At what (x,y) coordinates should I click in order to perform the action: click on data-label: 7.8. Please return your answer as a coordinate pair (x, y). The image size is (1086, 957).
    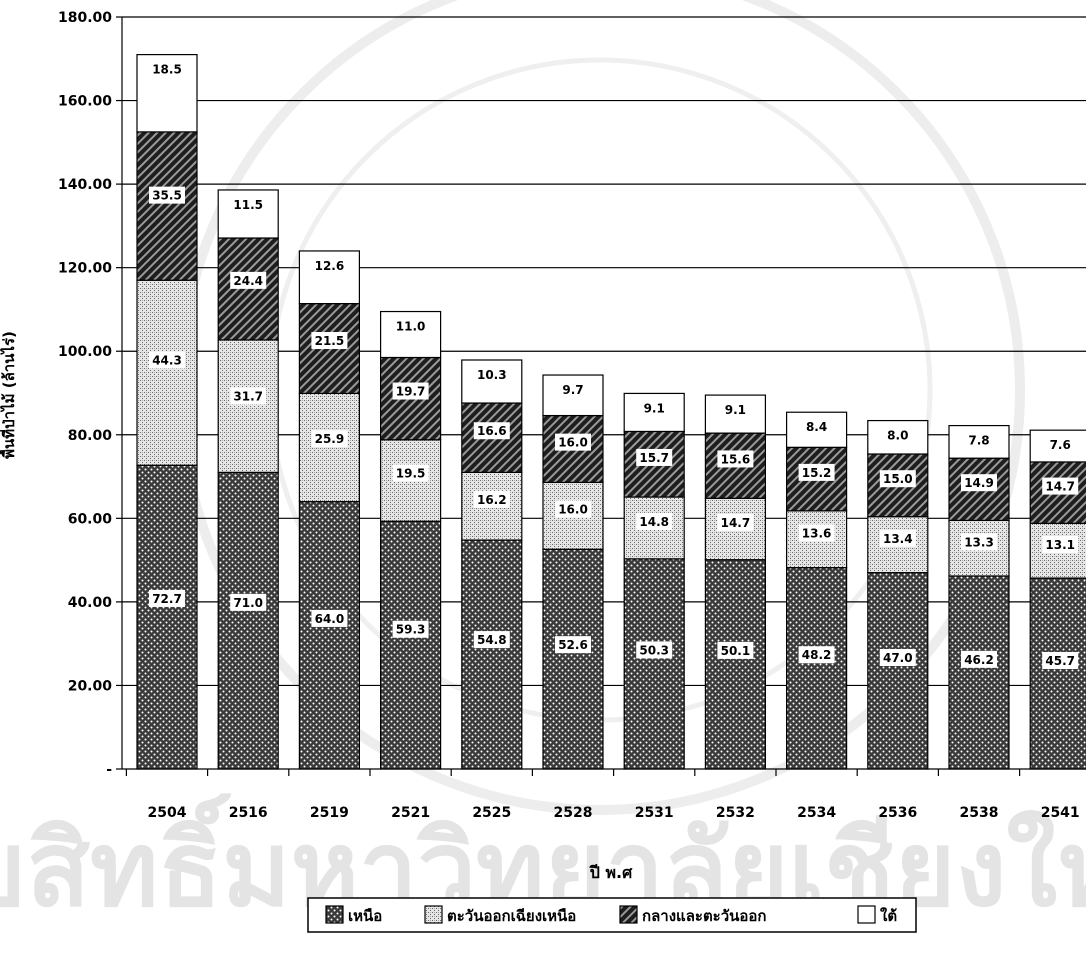
    Looking at the image, I should click on (978, 441).